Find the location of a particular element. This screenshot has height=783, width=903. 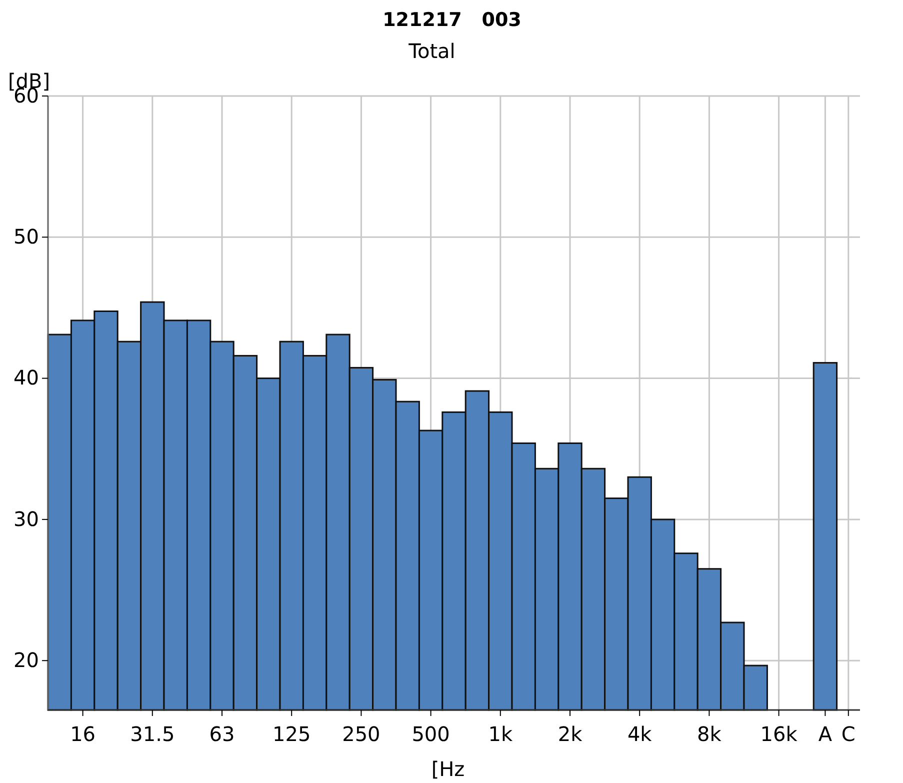

y-tick-label: 50 is located at coordinates (26, 236).